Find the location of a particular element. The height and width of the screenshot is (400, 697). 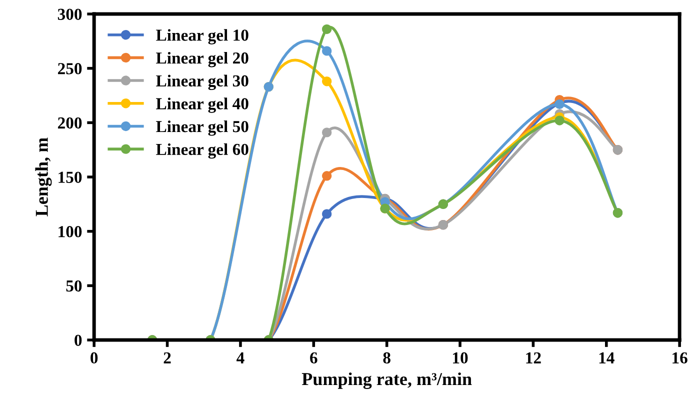

legend-label: Linear gel 30 is located at coordinates (202, 82).